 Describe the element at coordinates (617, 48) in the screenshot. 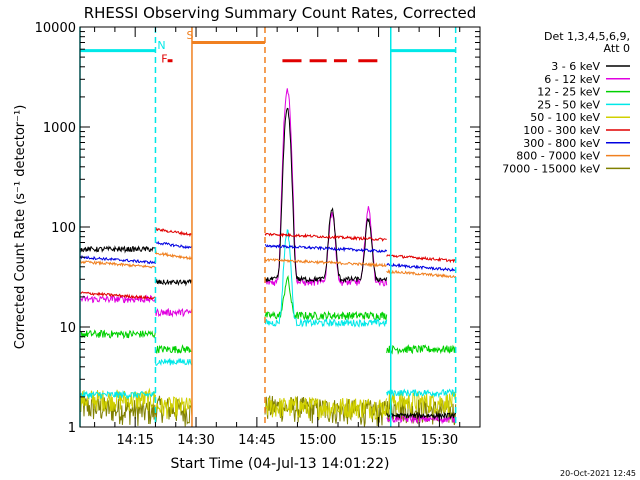

I see `legend-header-attenuator: Att 0` at that location.